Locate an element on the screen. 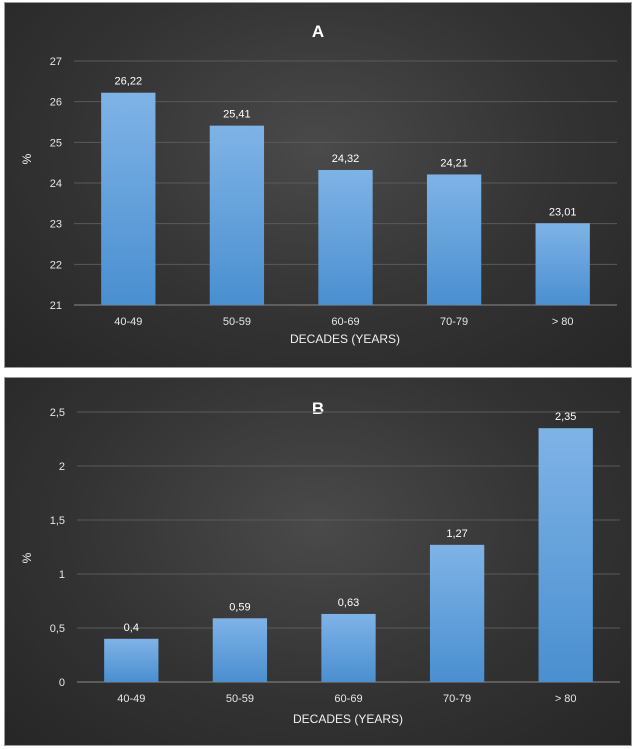 The height and width of the screenshot is (749, 636). y-tick-label: 2,5 is located at coordinates (57, 413).